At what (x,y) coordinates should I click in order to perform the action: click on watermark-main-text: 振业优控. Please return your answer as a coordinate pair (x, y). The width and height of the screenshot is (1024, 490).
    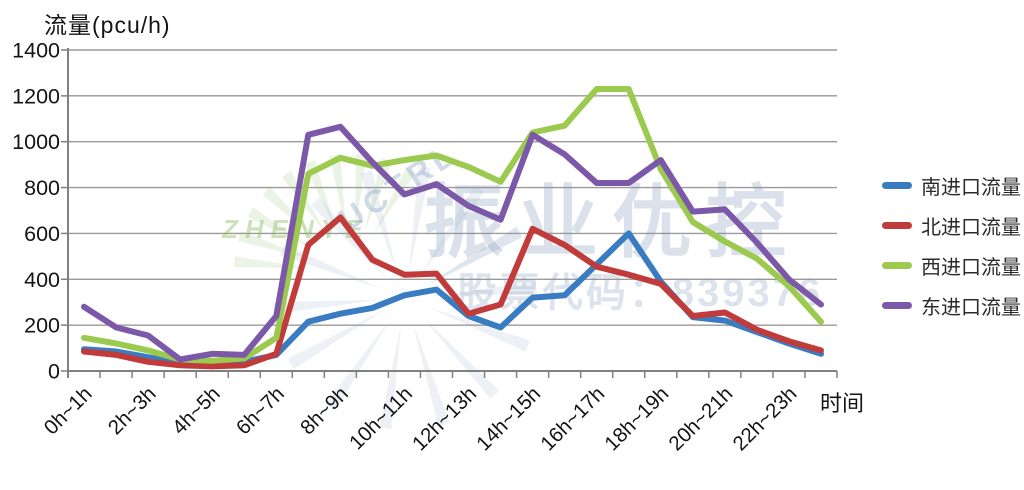
    Looking at the image, I should click on (612, 222).